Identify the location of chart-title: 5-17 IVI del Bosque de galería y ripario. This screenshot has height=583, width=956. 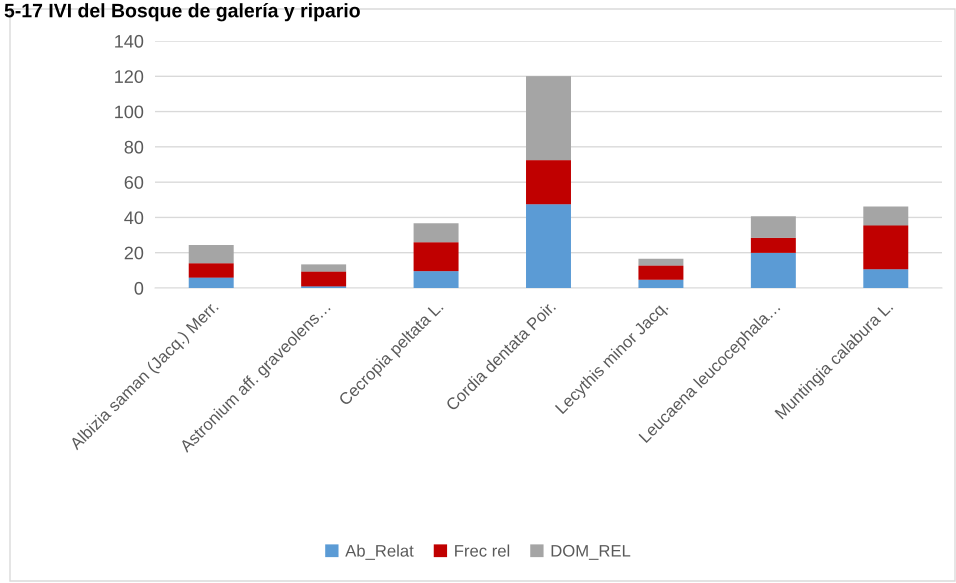
(182, 12).